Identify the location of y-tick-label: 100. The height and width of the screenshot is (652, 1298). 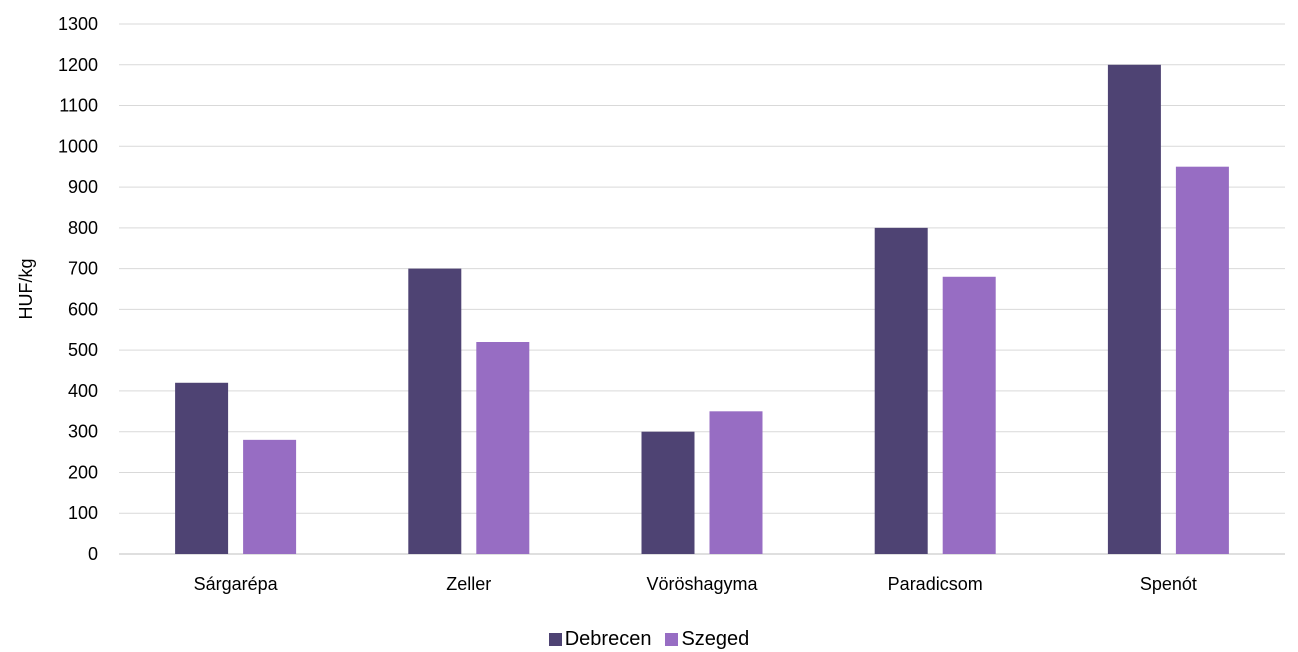
(83, 513).